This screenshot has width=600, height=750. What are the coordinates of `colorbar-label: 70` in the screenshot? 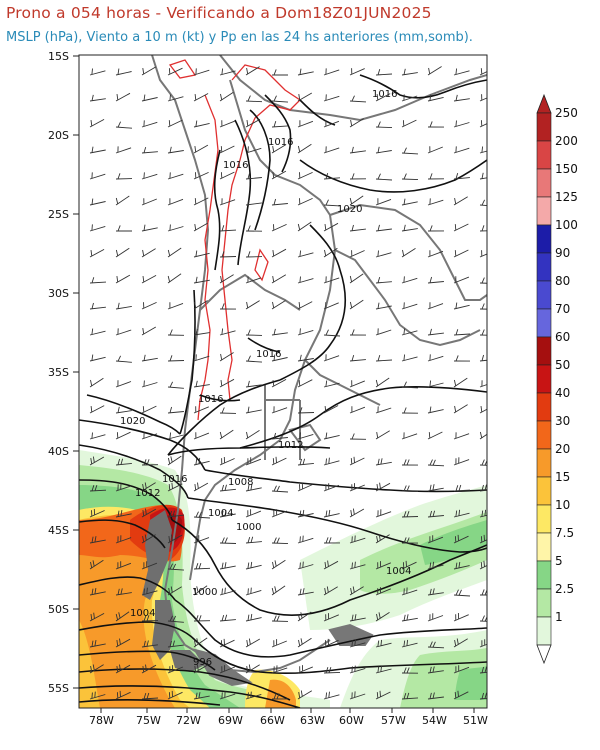 It's located at (562, 309).